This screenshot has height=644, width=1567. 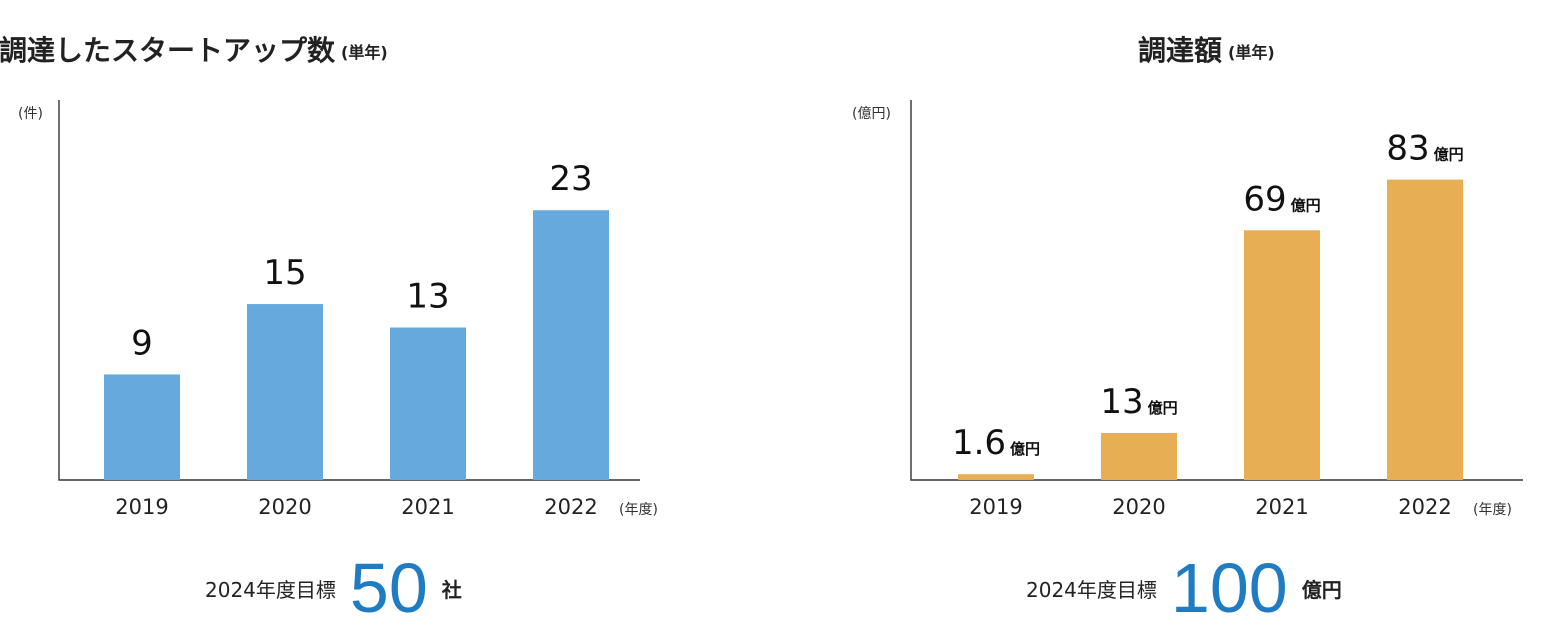 What do you see at coordinates (1229, 588) in the screenshot?
I see `target-value: 100` at bounding box center [1229, 588].